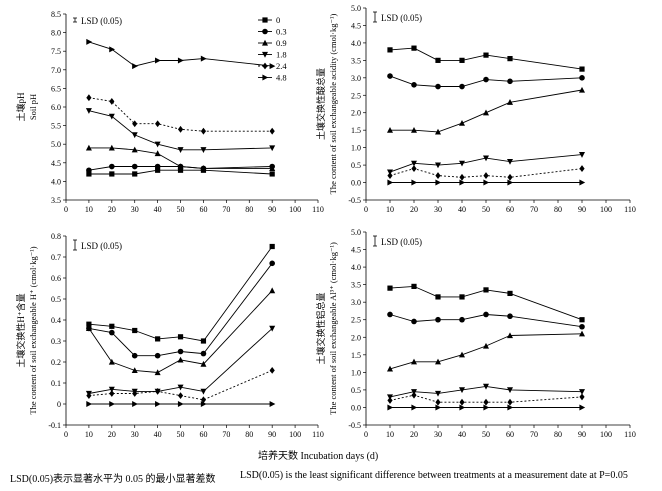 The image size is (662, 491). I want to click on legend-label: 1.8, so click(281, 55).